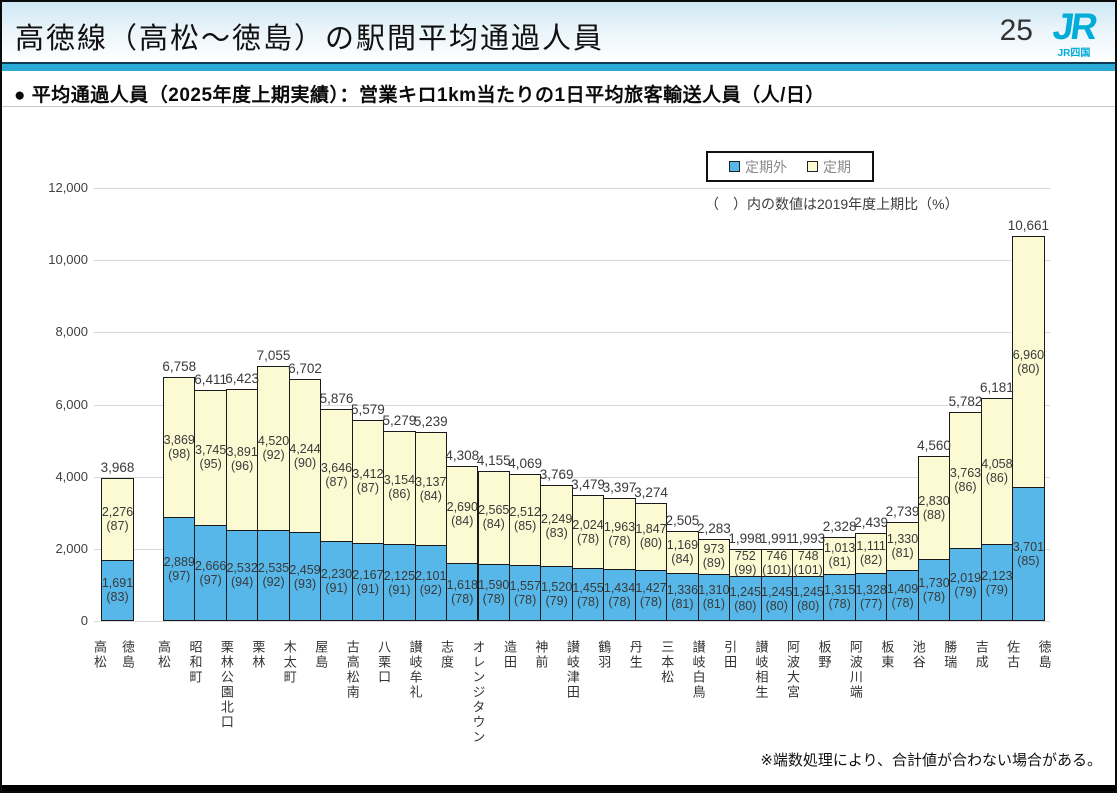  I want to click on bar-屋島, so click(336, 514).